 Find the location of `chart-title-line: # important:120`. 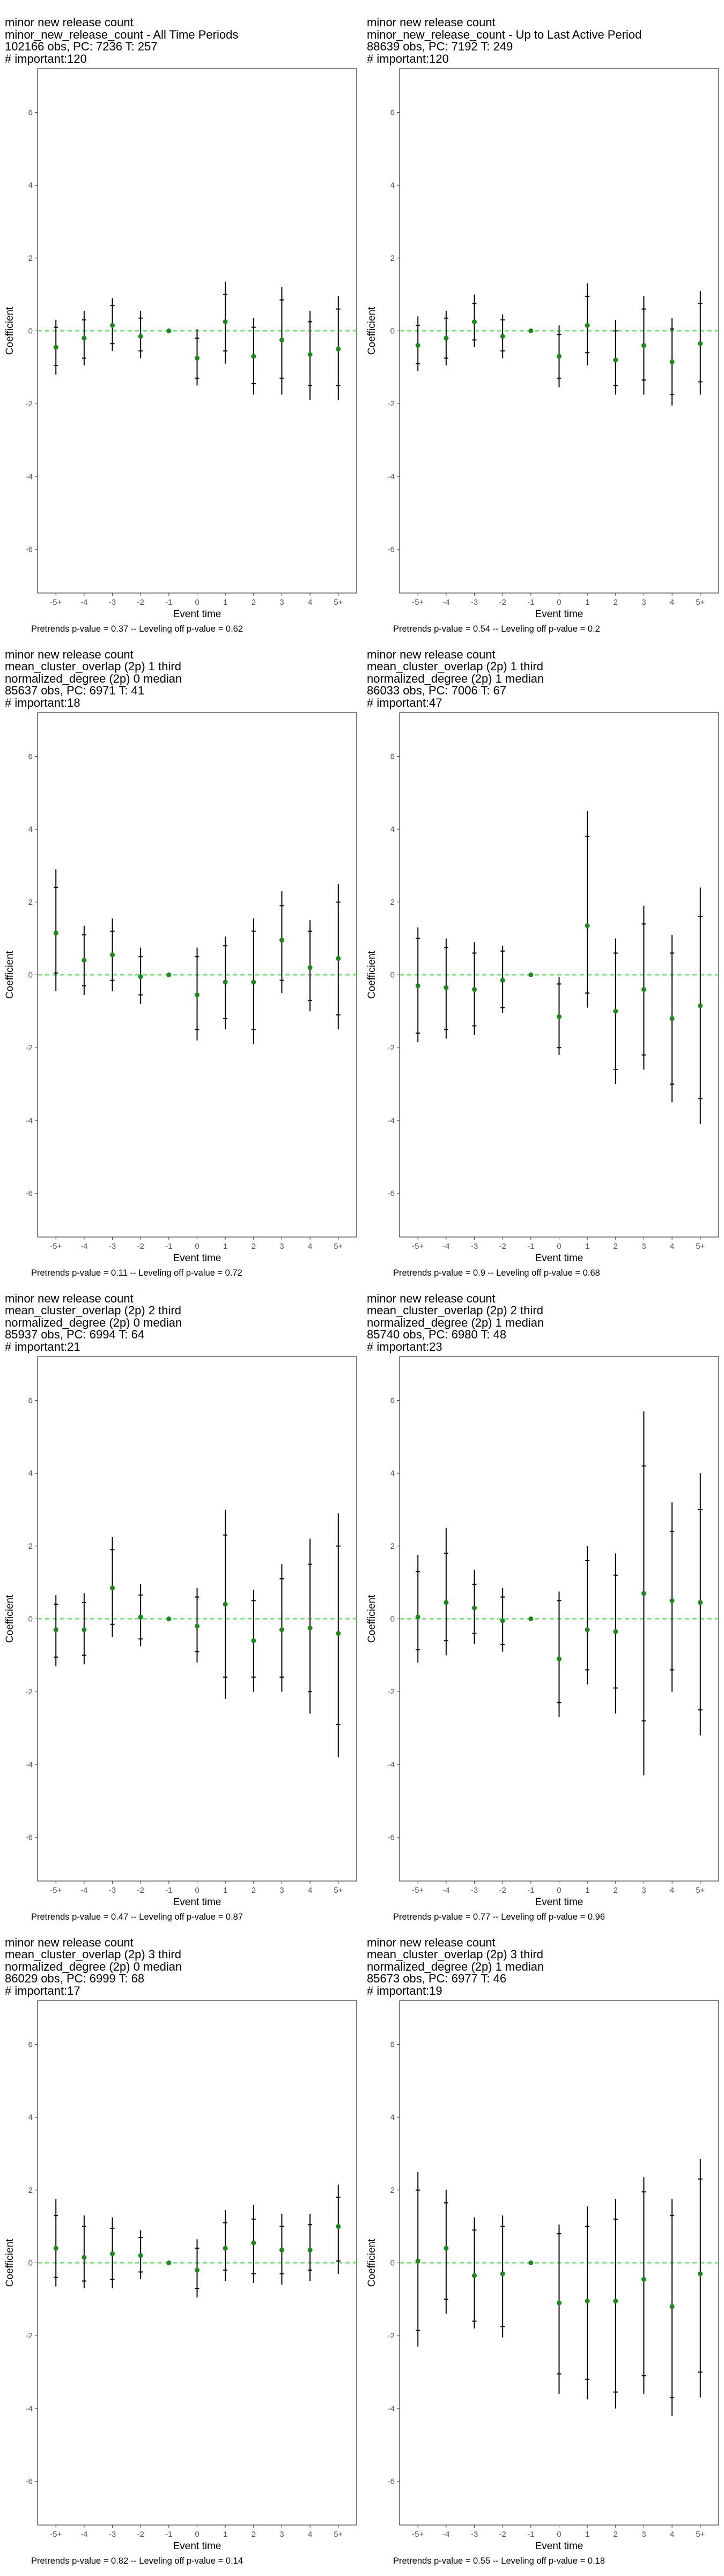

chart-title-line: # important:120 is located at coordinates (408, 58).